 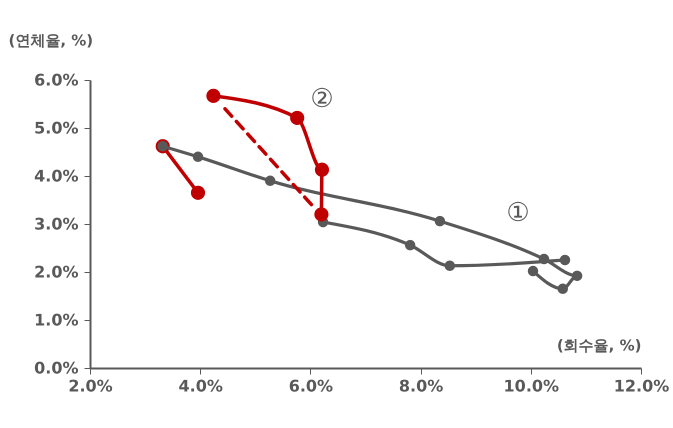 I want to click on x-tick-label: 6.0%, so click(x=311, y=386).